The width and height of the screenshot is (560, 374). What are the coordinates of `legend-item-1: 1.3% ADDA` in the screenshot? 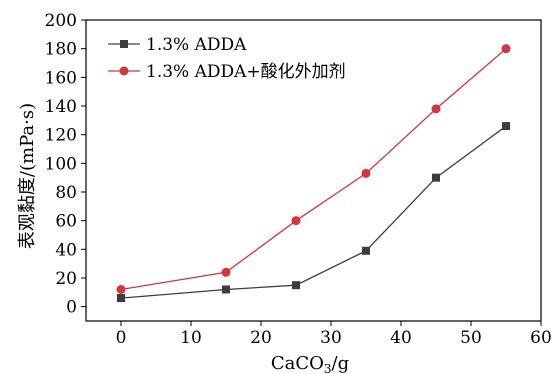 It's located at (177, 45).